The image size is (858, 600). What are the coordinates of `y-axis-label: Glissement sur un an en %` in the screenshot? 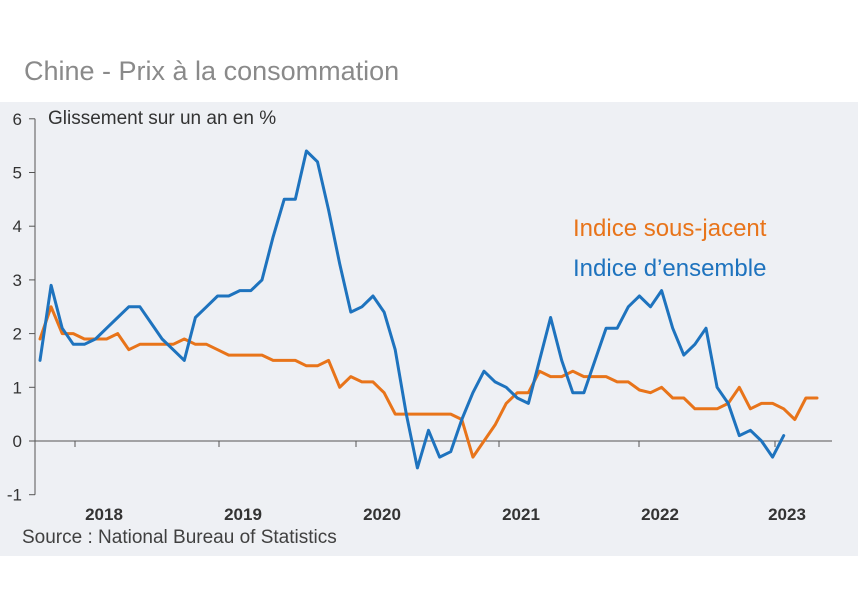 It's located at (162, 118).